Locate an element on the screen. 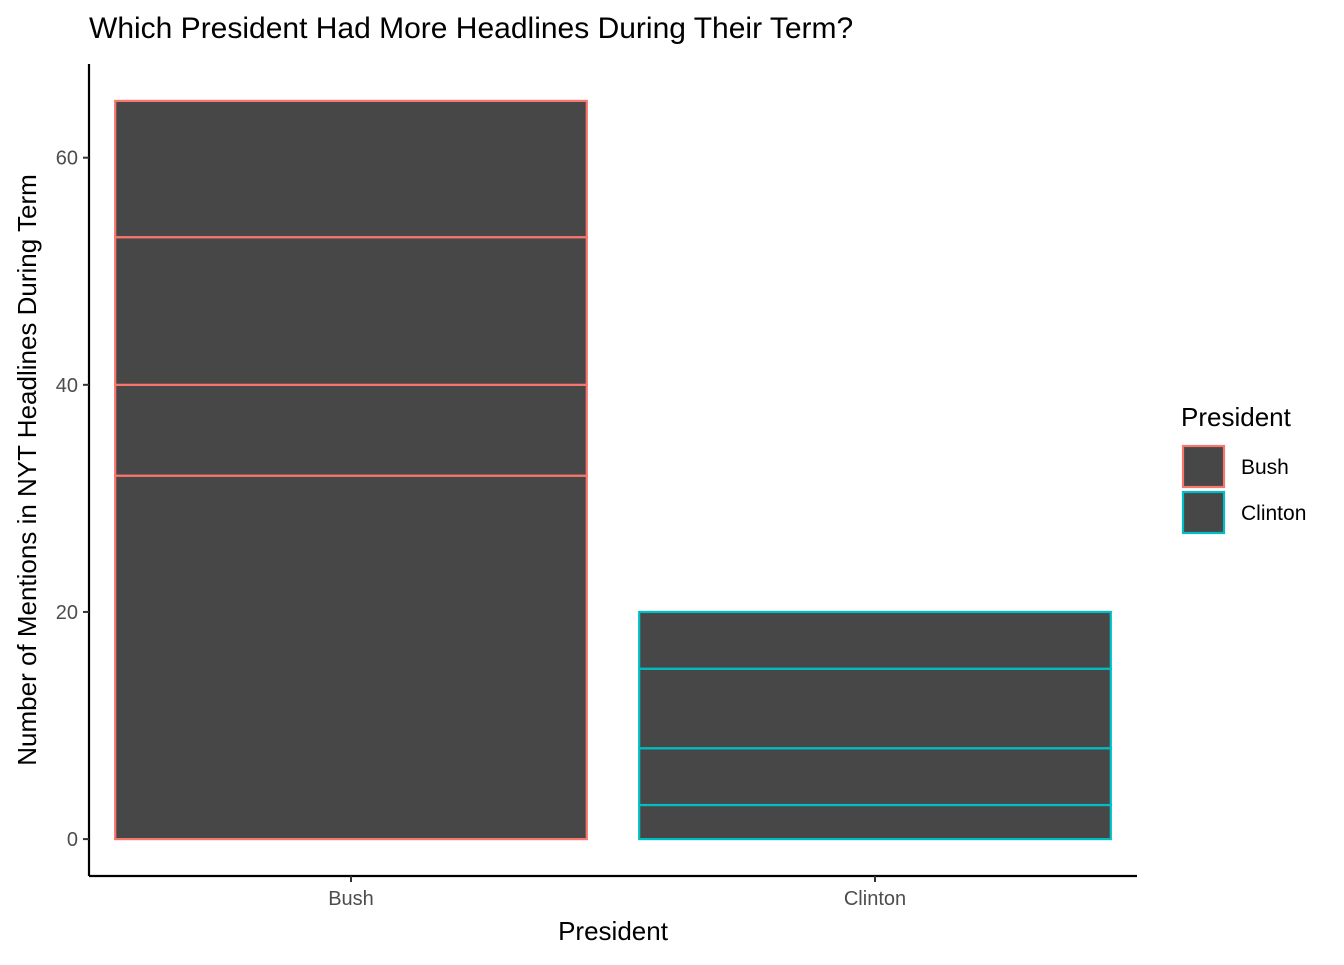 The width and height of the screenshot is (1344, 965). x-axis-title: President is located at coordinates (613, 931).